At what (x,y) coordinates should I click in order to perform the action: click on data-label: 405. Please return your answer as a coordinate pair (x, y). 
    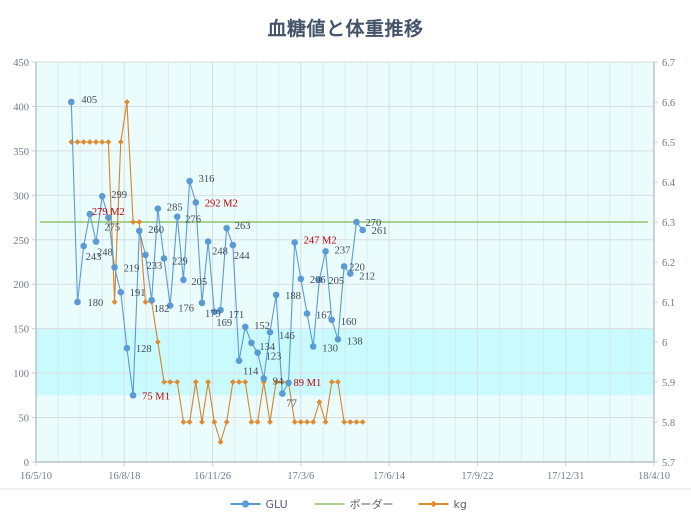
    Looking at the image, I should click on (89, 100).